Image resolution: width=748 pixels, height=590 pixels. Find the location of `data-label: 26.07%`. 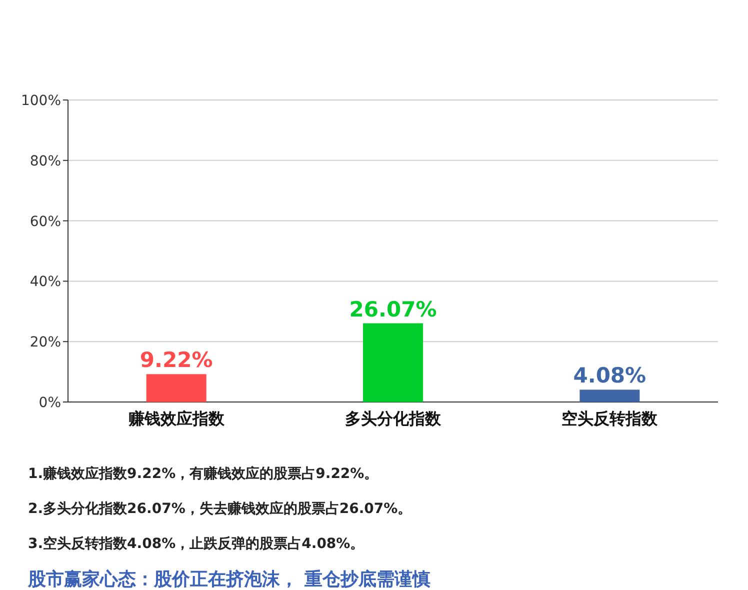

data-label: 26.07% is located at coordinates (393, 309).